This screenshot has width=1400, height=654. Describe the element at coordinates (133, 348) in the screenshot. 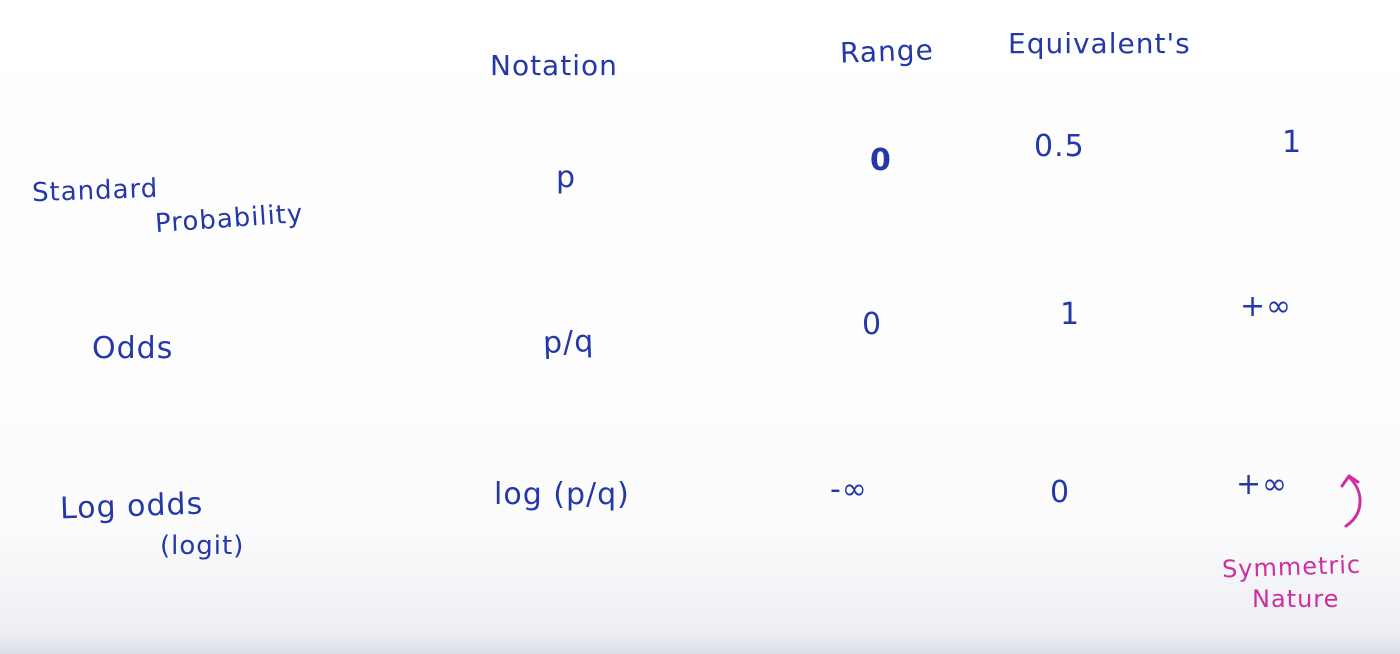

I see `row-label-odds: Odds` at that location.